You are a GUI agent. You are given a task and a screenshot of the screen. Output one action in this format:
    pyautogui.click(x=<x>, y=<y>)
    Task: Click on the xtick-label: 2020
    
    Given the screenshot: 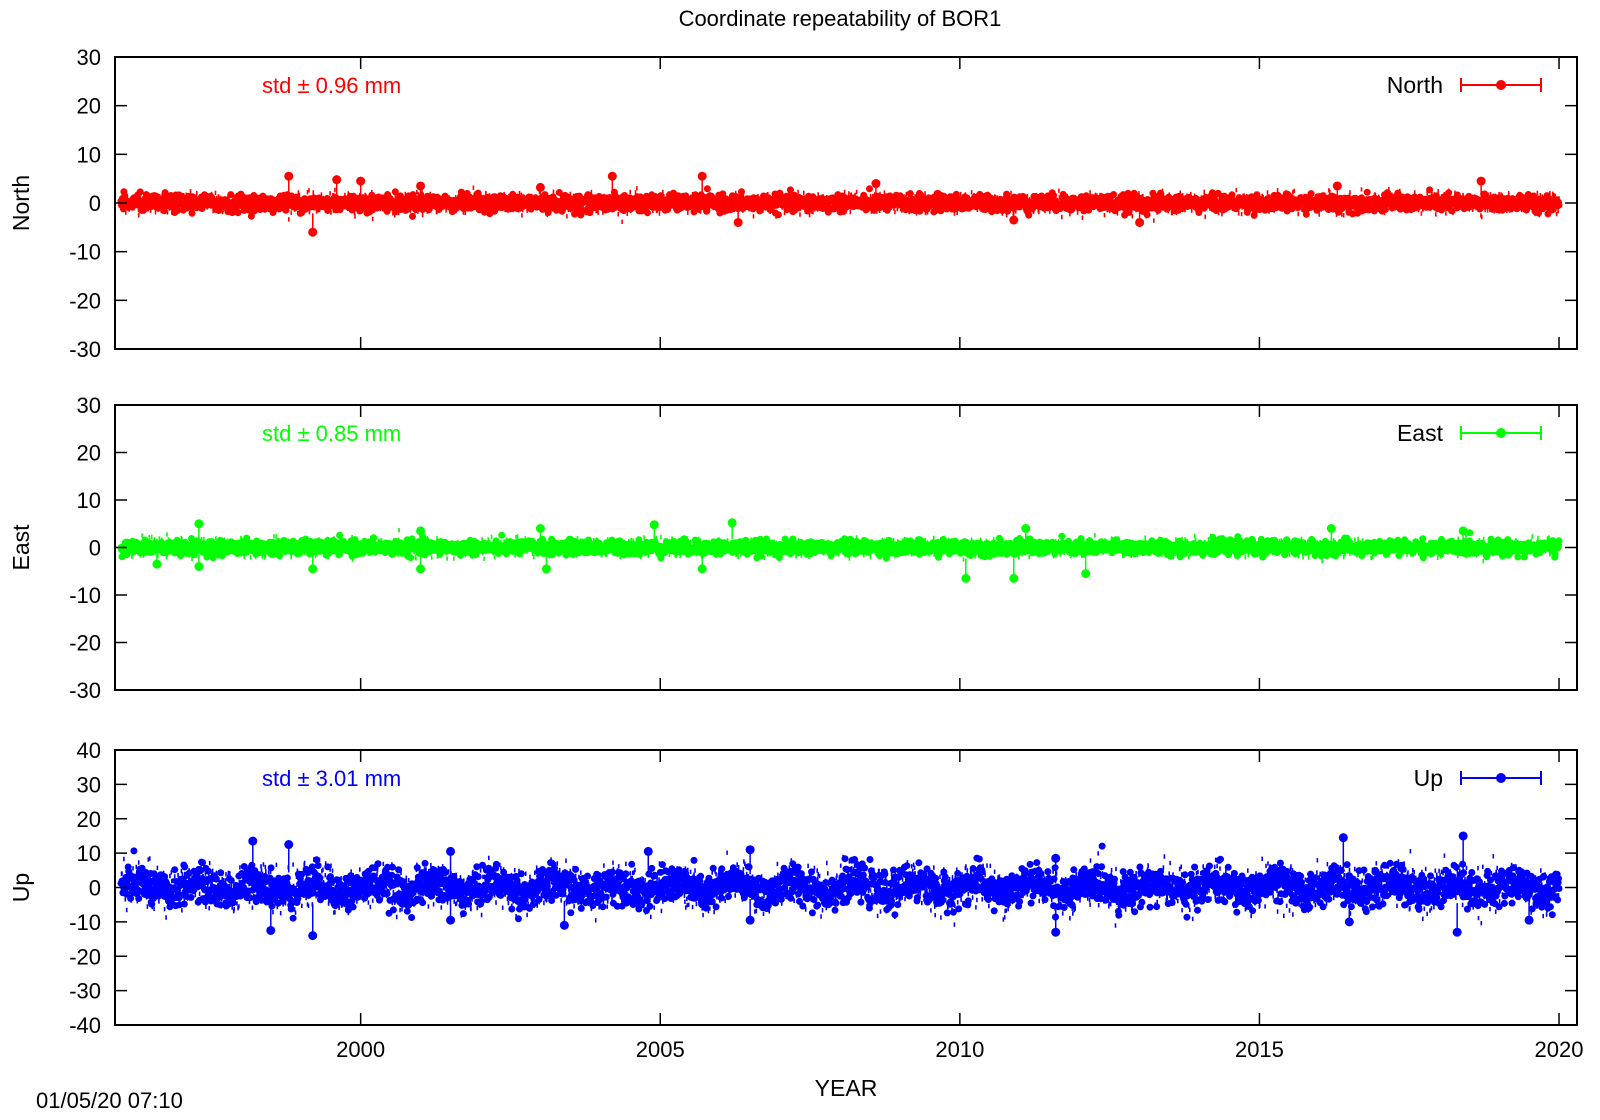 What is the action you would take?
    pyautogui.click(x=1559, y=1049)
    